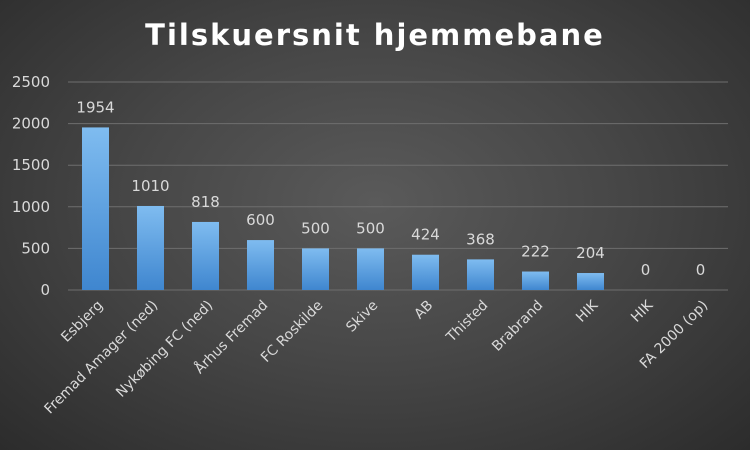  Describe the element at coordinates (423, 310) in the screenshot. I see `x-tick-label: AB` at that location.